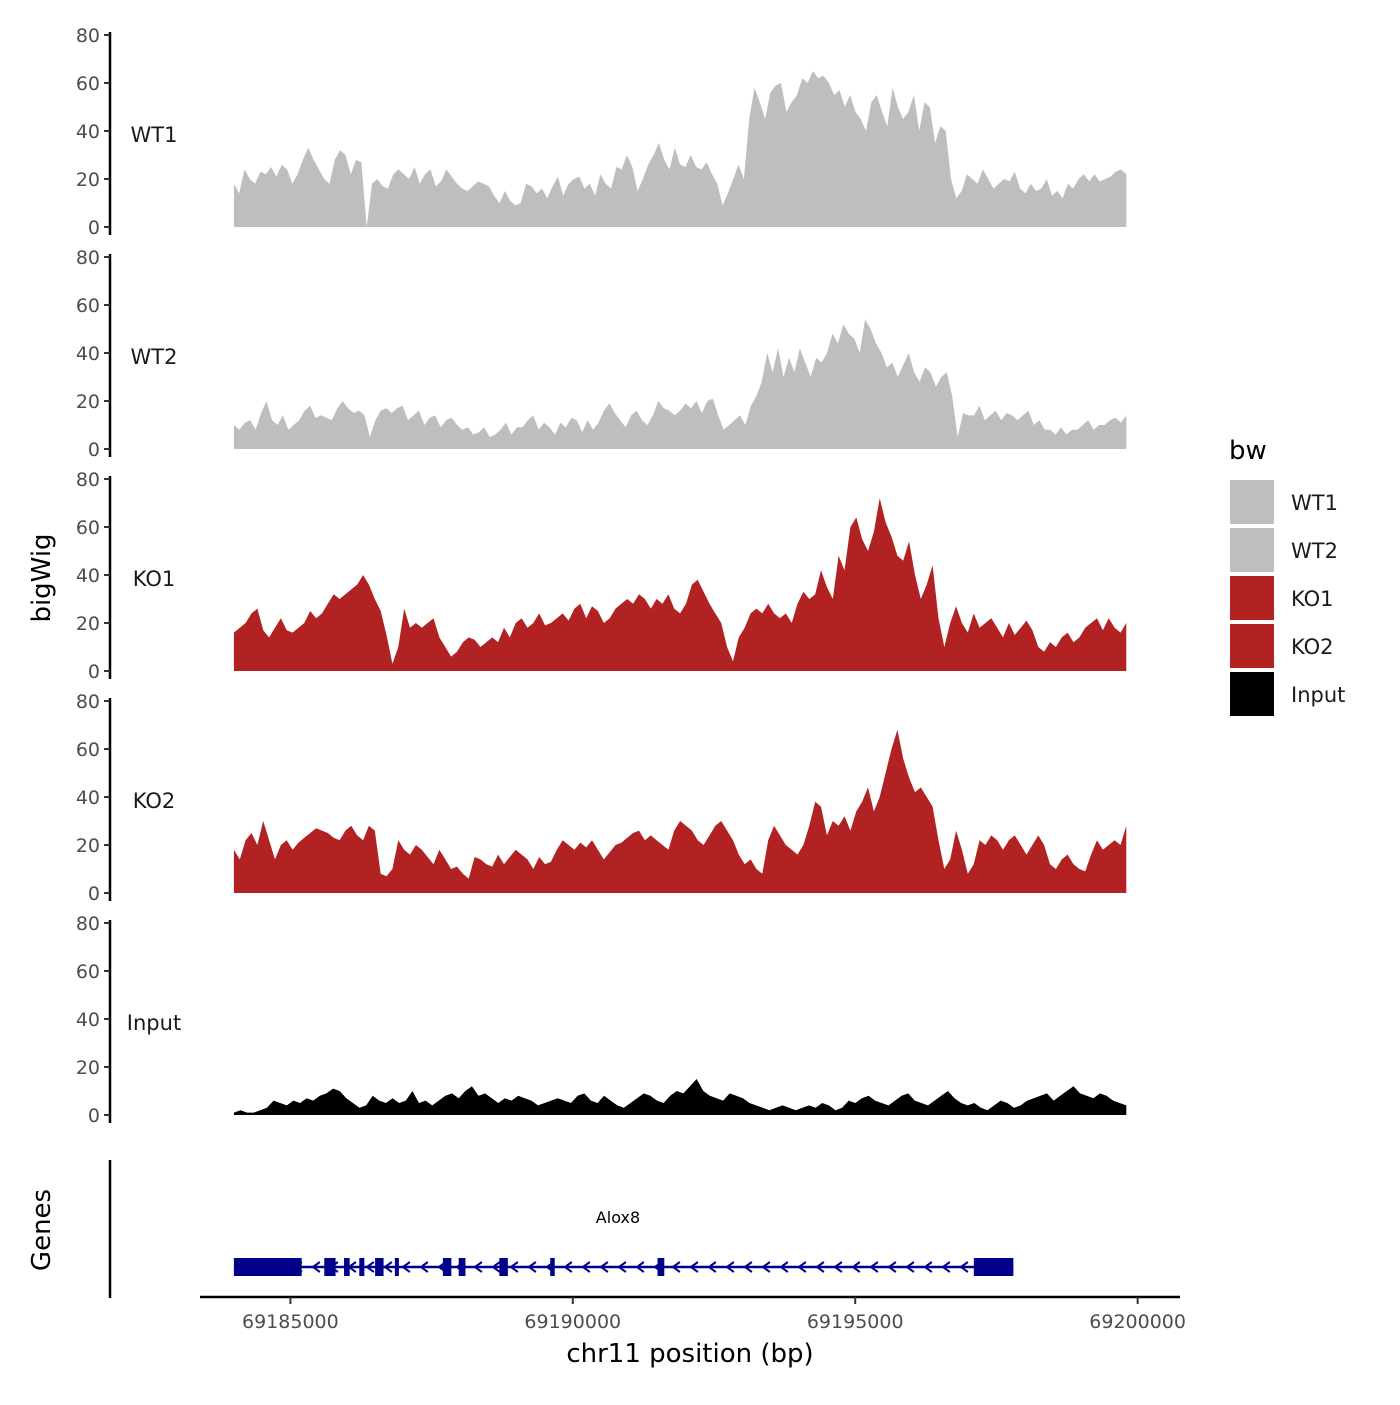  What do you see at coordinates (1318, 695) in the screenshot?
I see `legend-label: Input` at bounding box center [1318, 695].